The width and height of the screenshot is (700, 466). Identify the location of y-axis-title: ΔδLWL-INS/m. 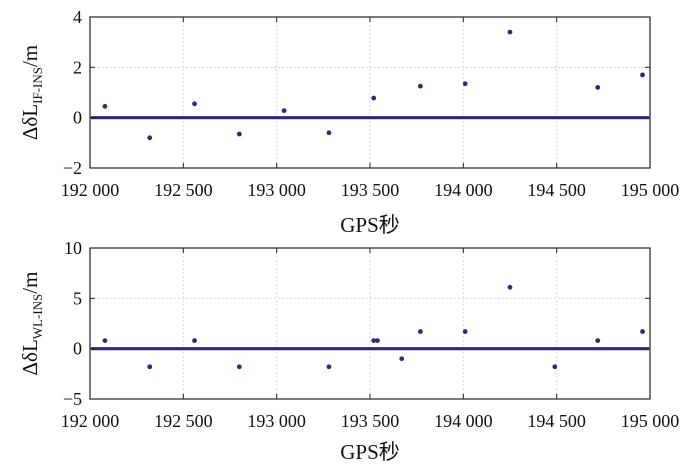
(31, 324).